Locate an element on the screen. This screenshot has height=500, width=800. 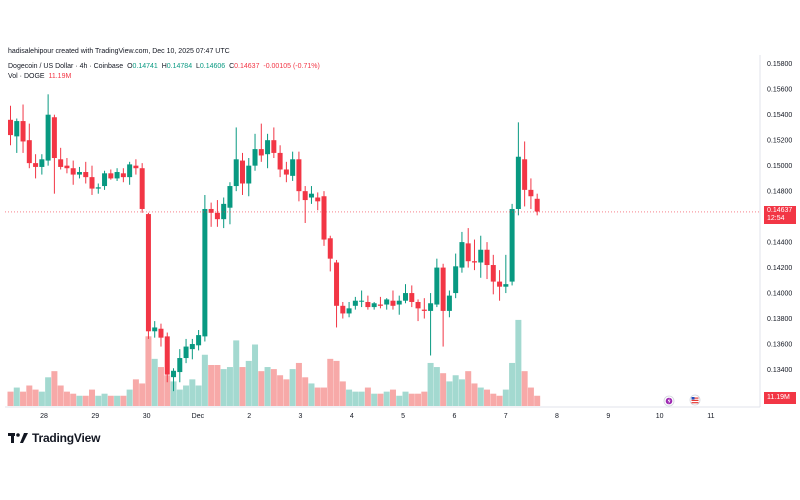
price-tick-label: 0.15000 is located at coordinates (779, 166).